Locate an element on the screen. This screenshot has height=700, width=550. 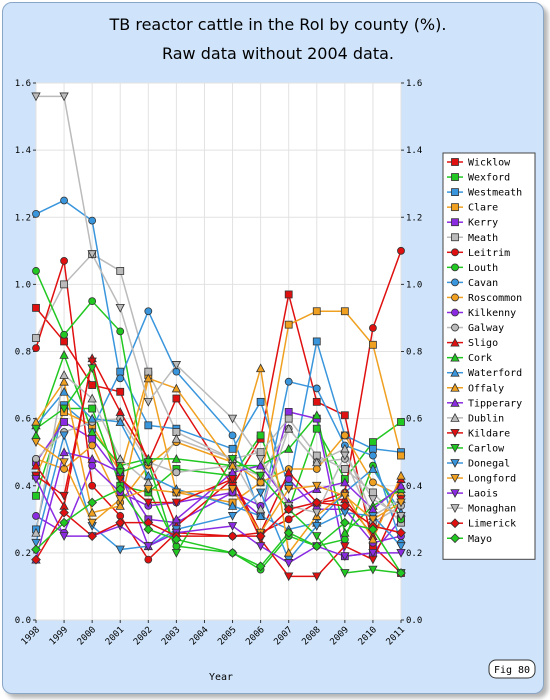
legend-entry-dublin: Dublin is located at coordinates (486, 418).